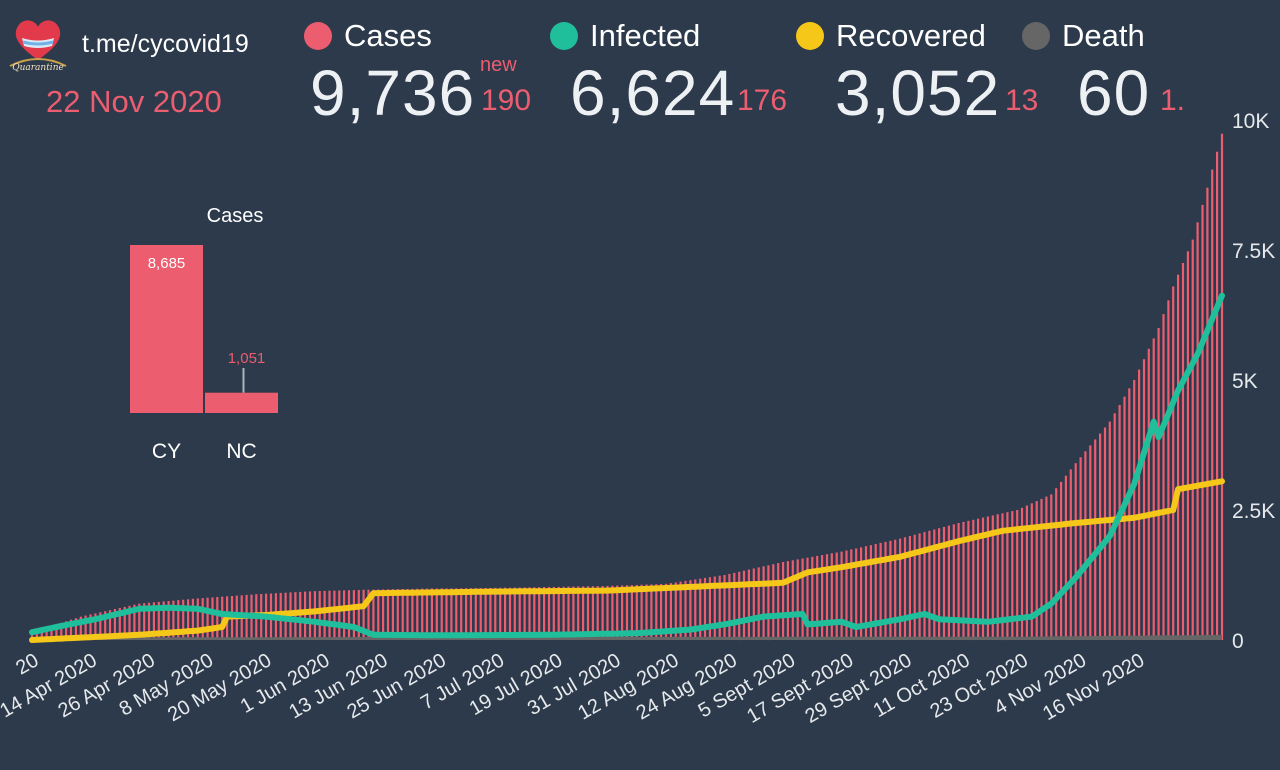 This screenshot has height=770, width=1280. I want to click on channel-link: t.me/cycovid19, so click(165, 44).